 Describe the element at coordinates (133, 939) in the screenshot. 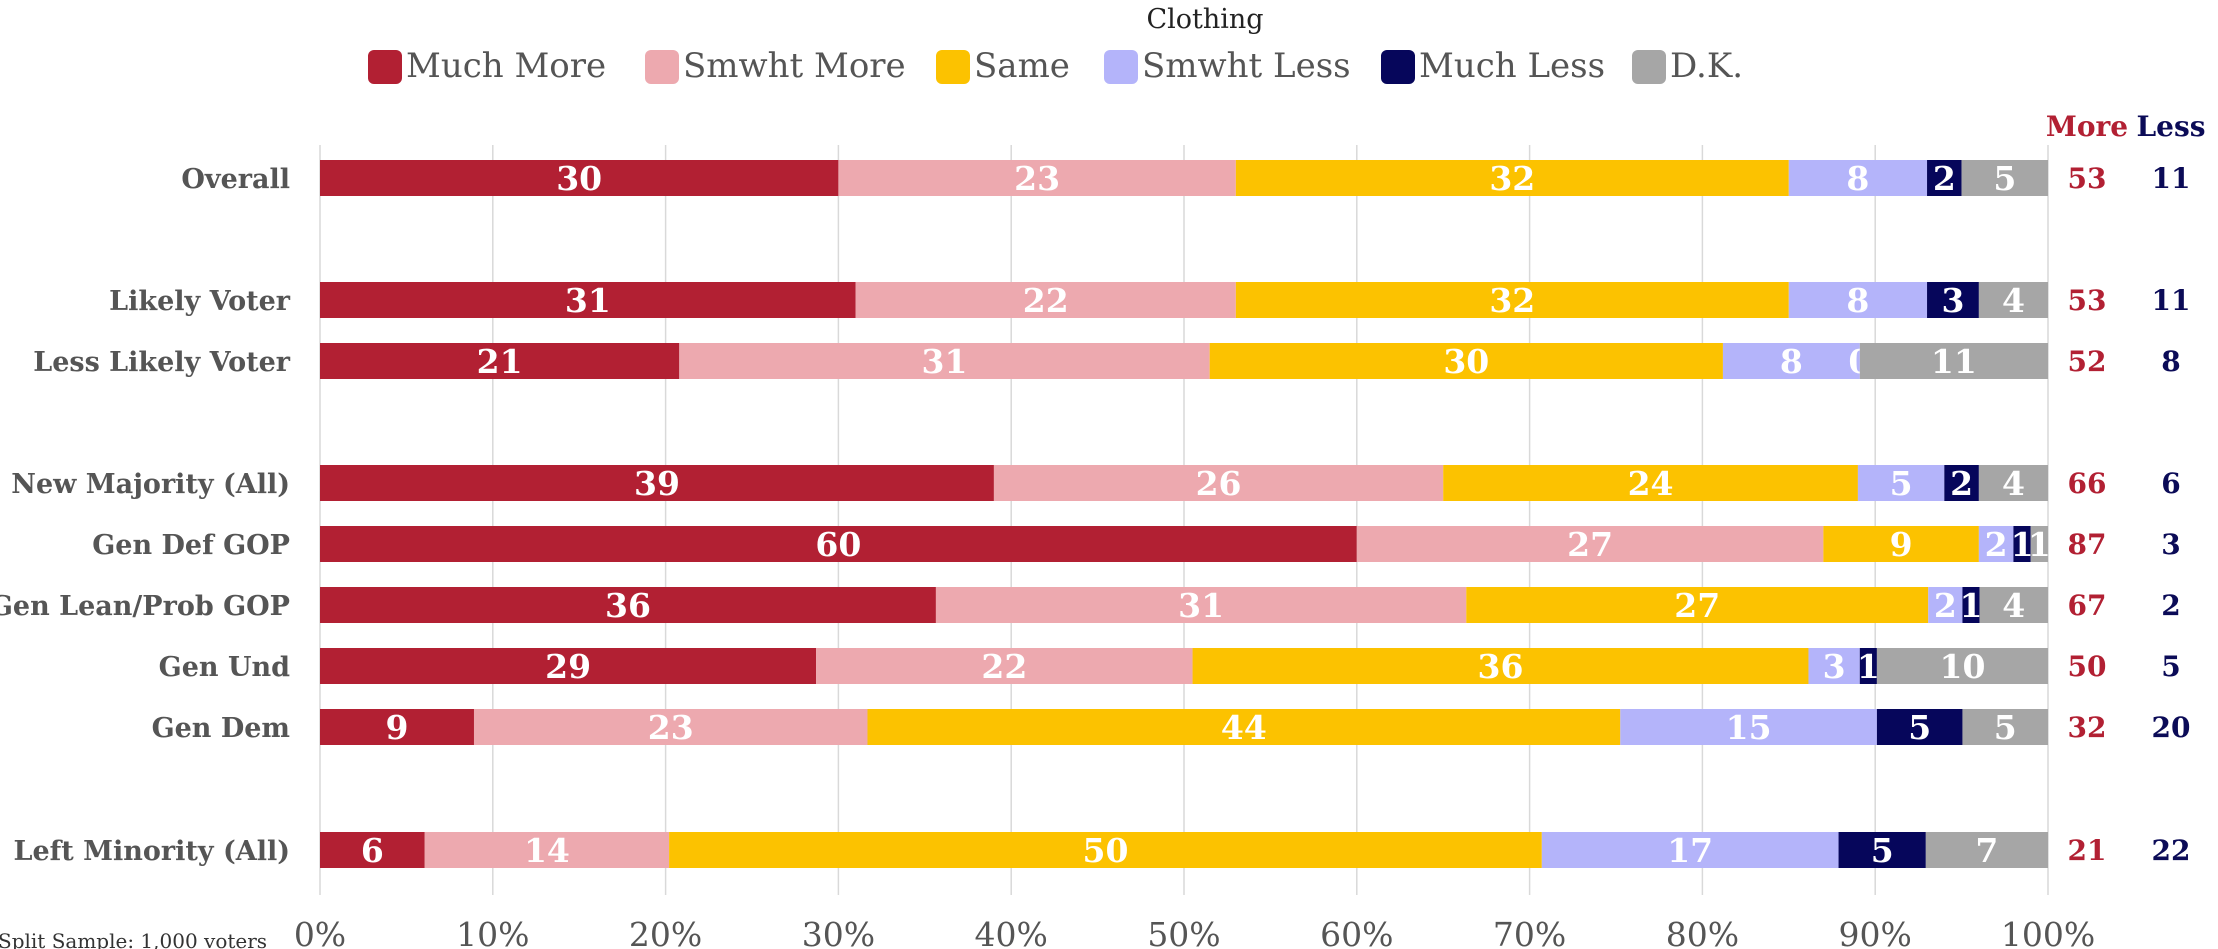

I see `footnote: Split Sample: 1,000 voters` at that location.